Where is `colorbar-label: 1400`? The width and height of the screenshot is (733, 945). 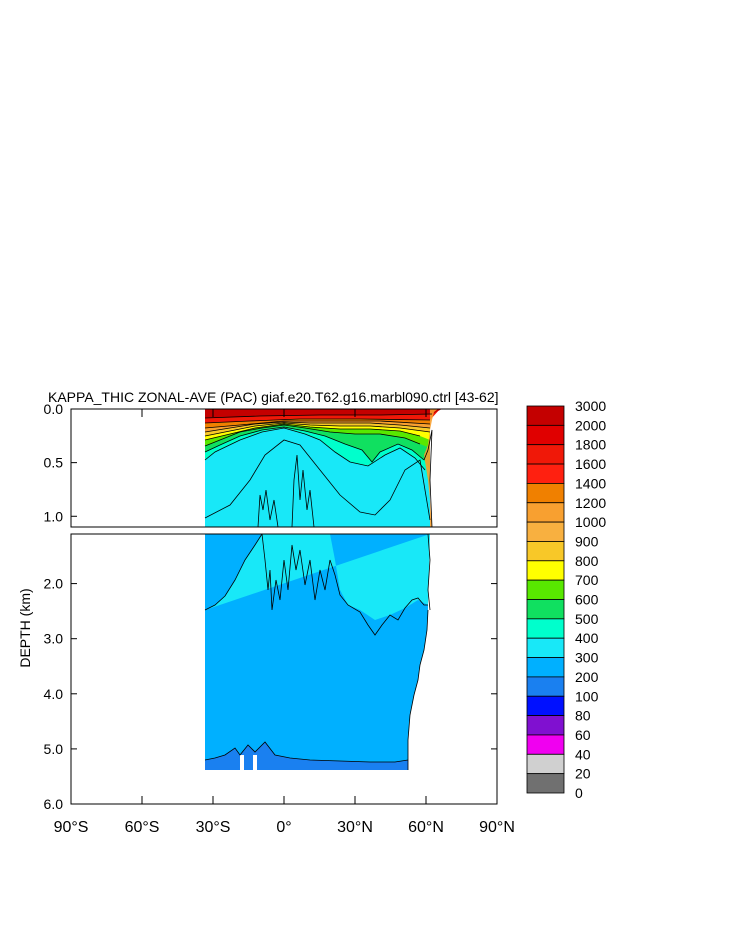
colorbar-label: 1400 is located at coordinates (590, 483).